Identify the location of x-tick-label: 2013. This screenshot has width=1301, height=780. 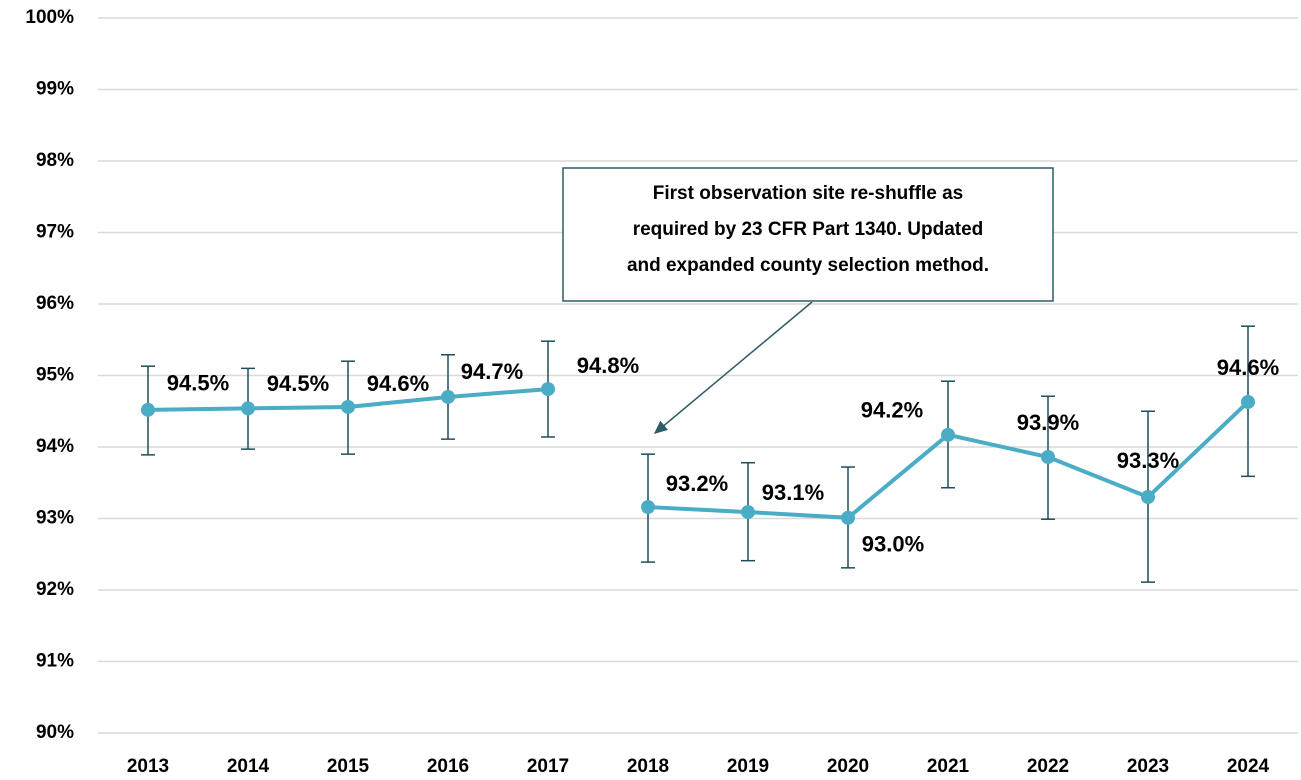
(148, 766).